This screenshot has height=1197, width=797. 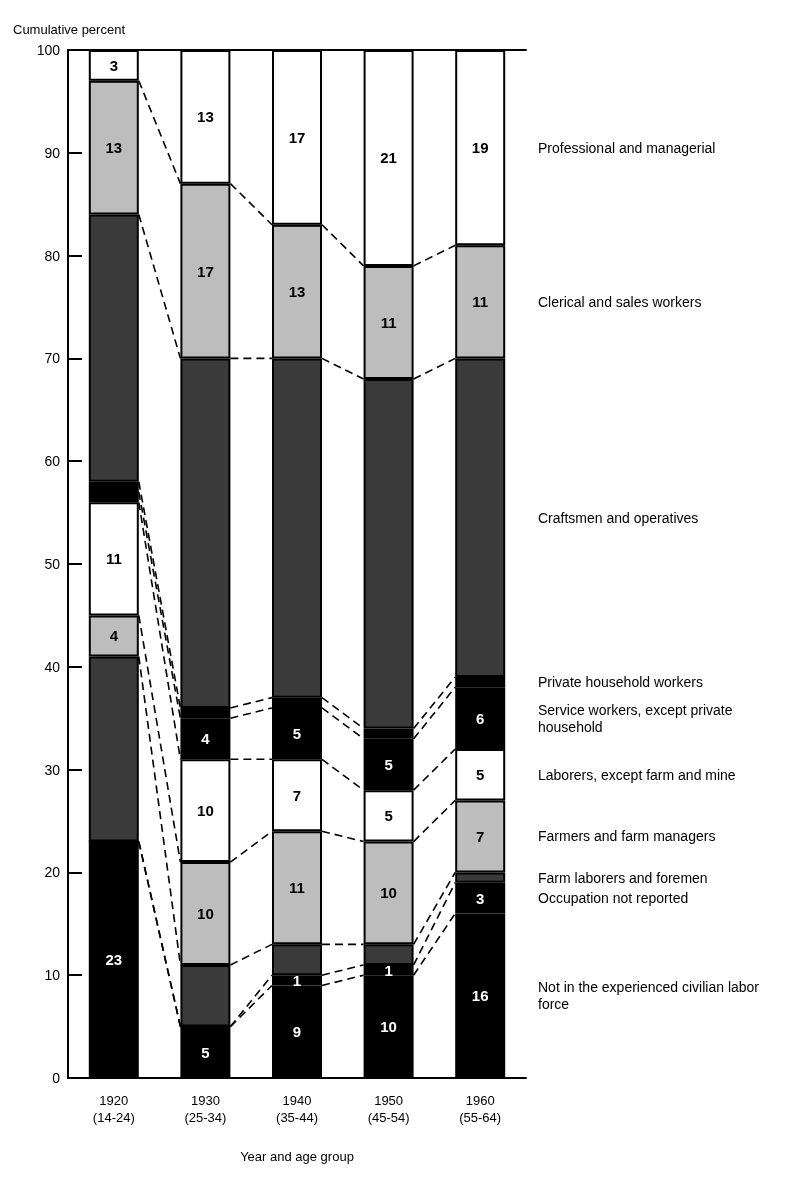 I want to click on text: Craftsmen and operatives, so click(x=618, y=517).